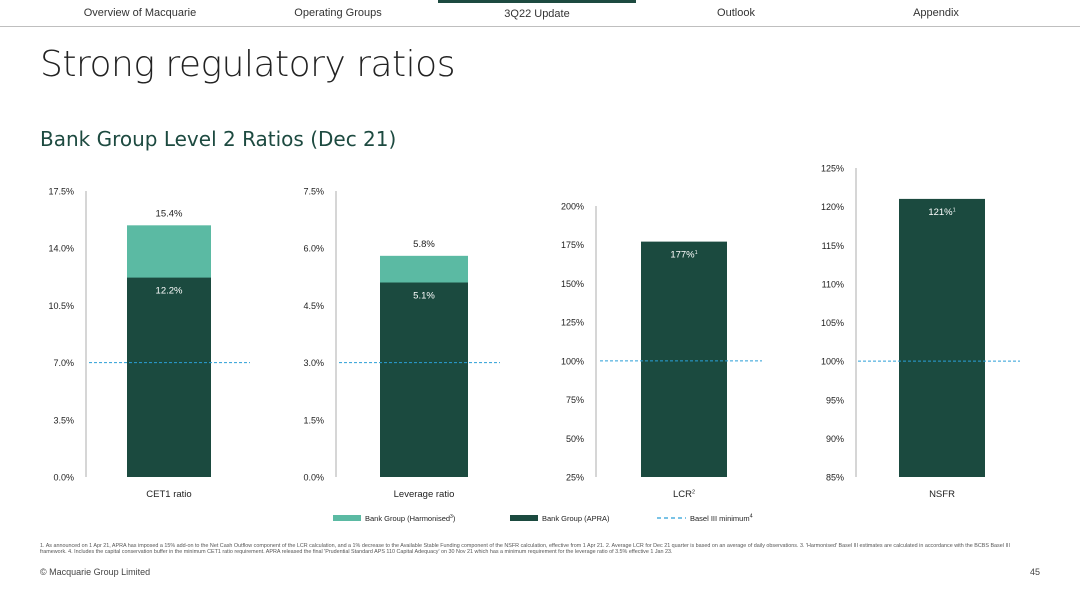  What do you see at coordinates (247, 64) in the screenshot?
I see `page-title: Strong regulatory ratios` at bounding box center [247, 64].